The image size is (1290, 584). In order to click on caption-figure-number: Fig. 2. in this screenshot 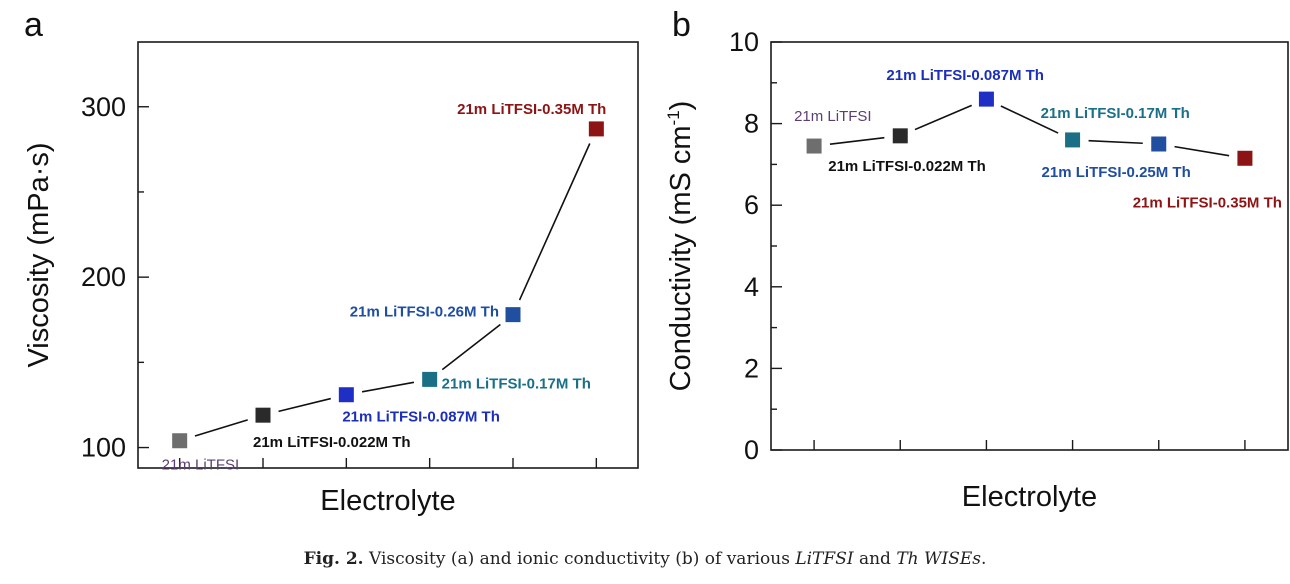, I will do `click(333, 559)`.